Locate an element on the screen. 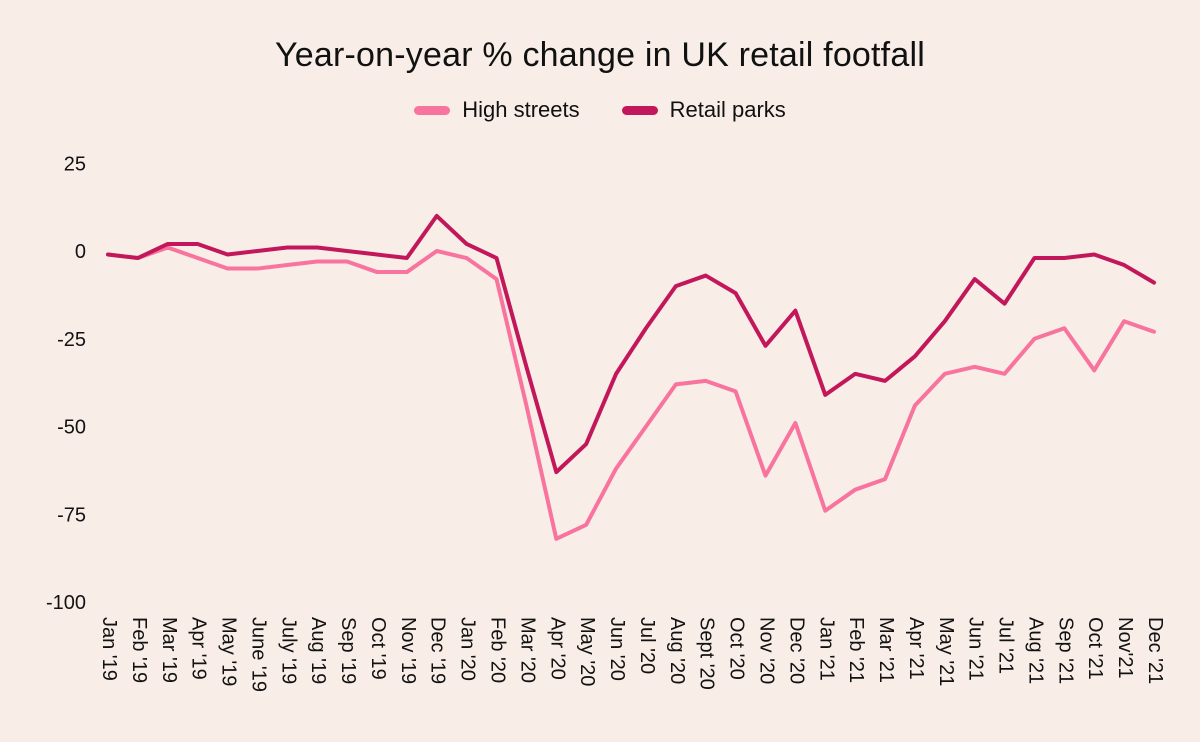  x-tick-label: Oct '21 is located at coordinates (1095, 648).